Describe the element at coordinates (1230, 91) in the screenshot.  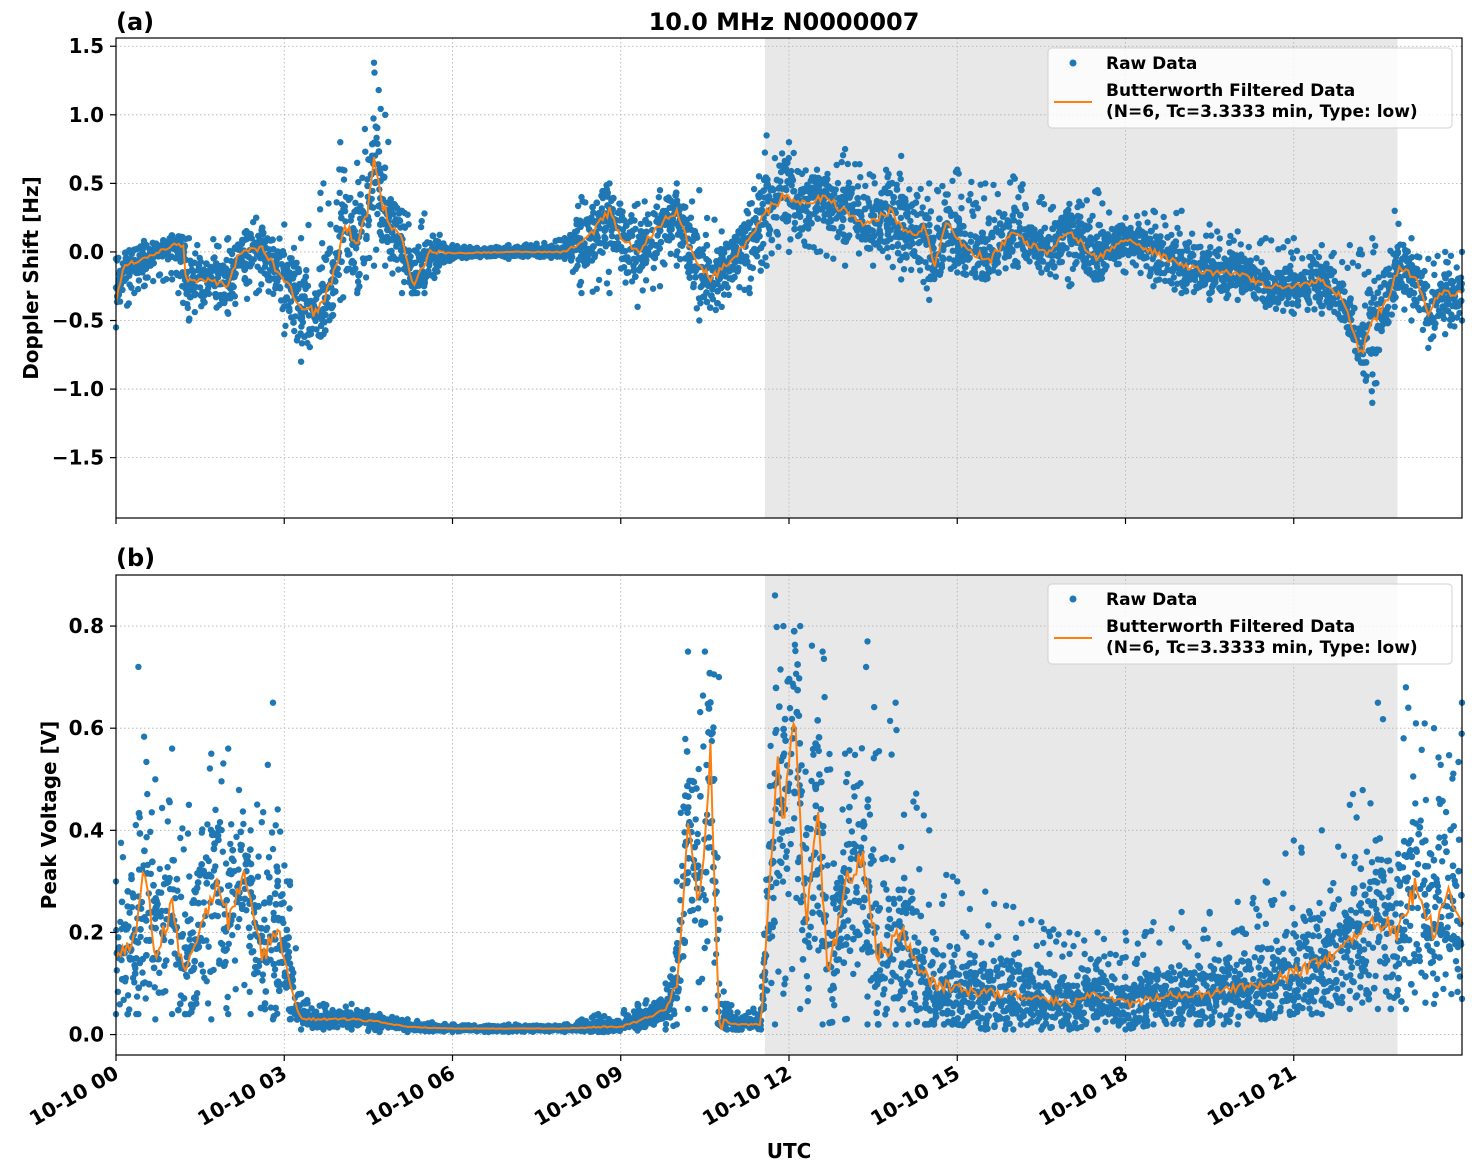
I see `legend-filtered-label-line1: Butterworth Filtered Data` at that location.